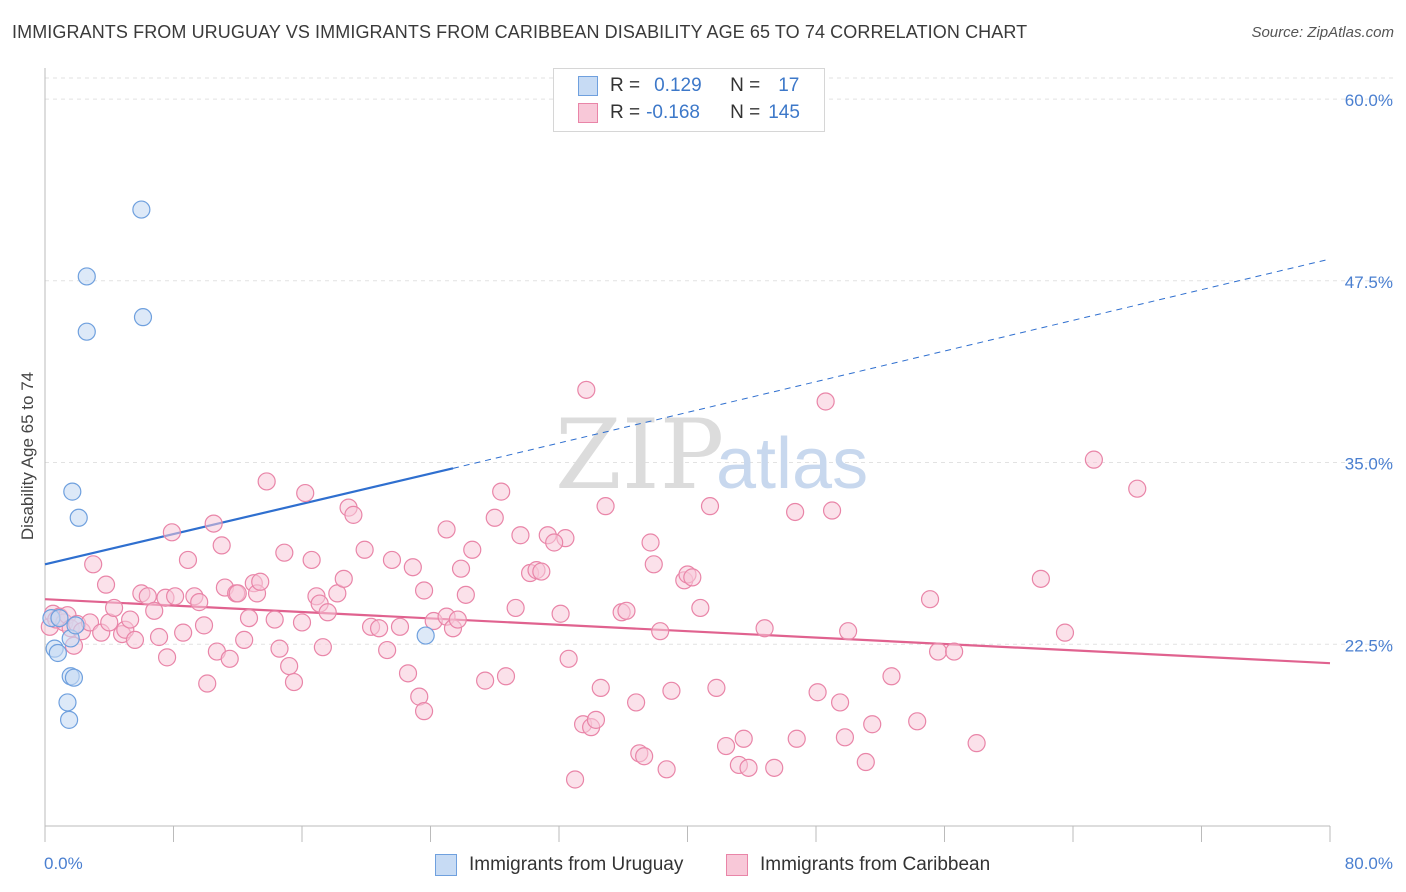  Describe the element at coordinates (737, 865) in the screenshot. I see `bottom-legend-swatch-caribbean` at that location.